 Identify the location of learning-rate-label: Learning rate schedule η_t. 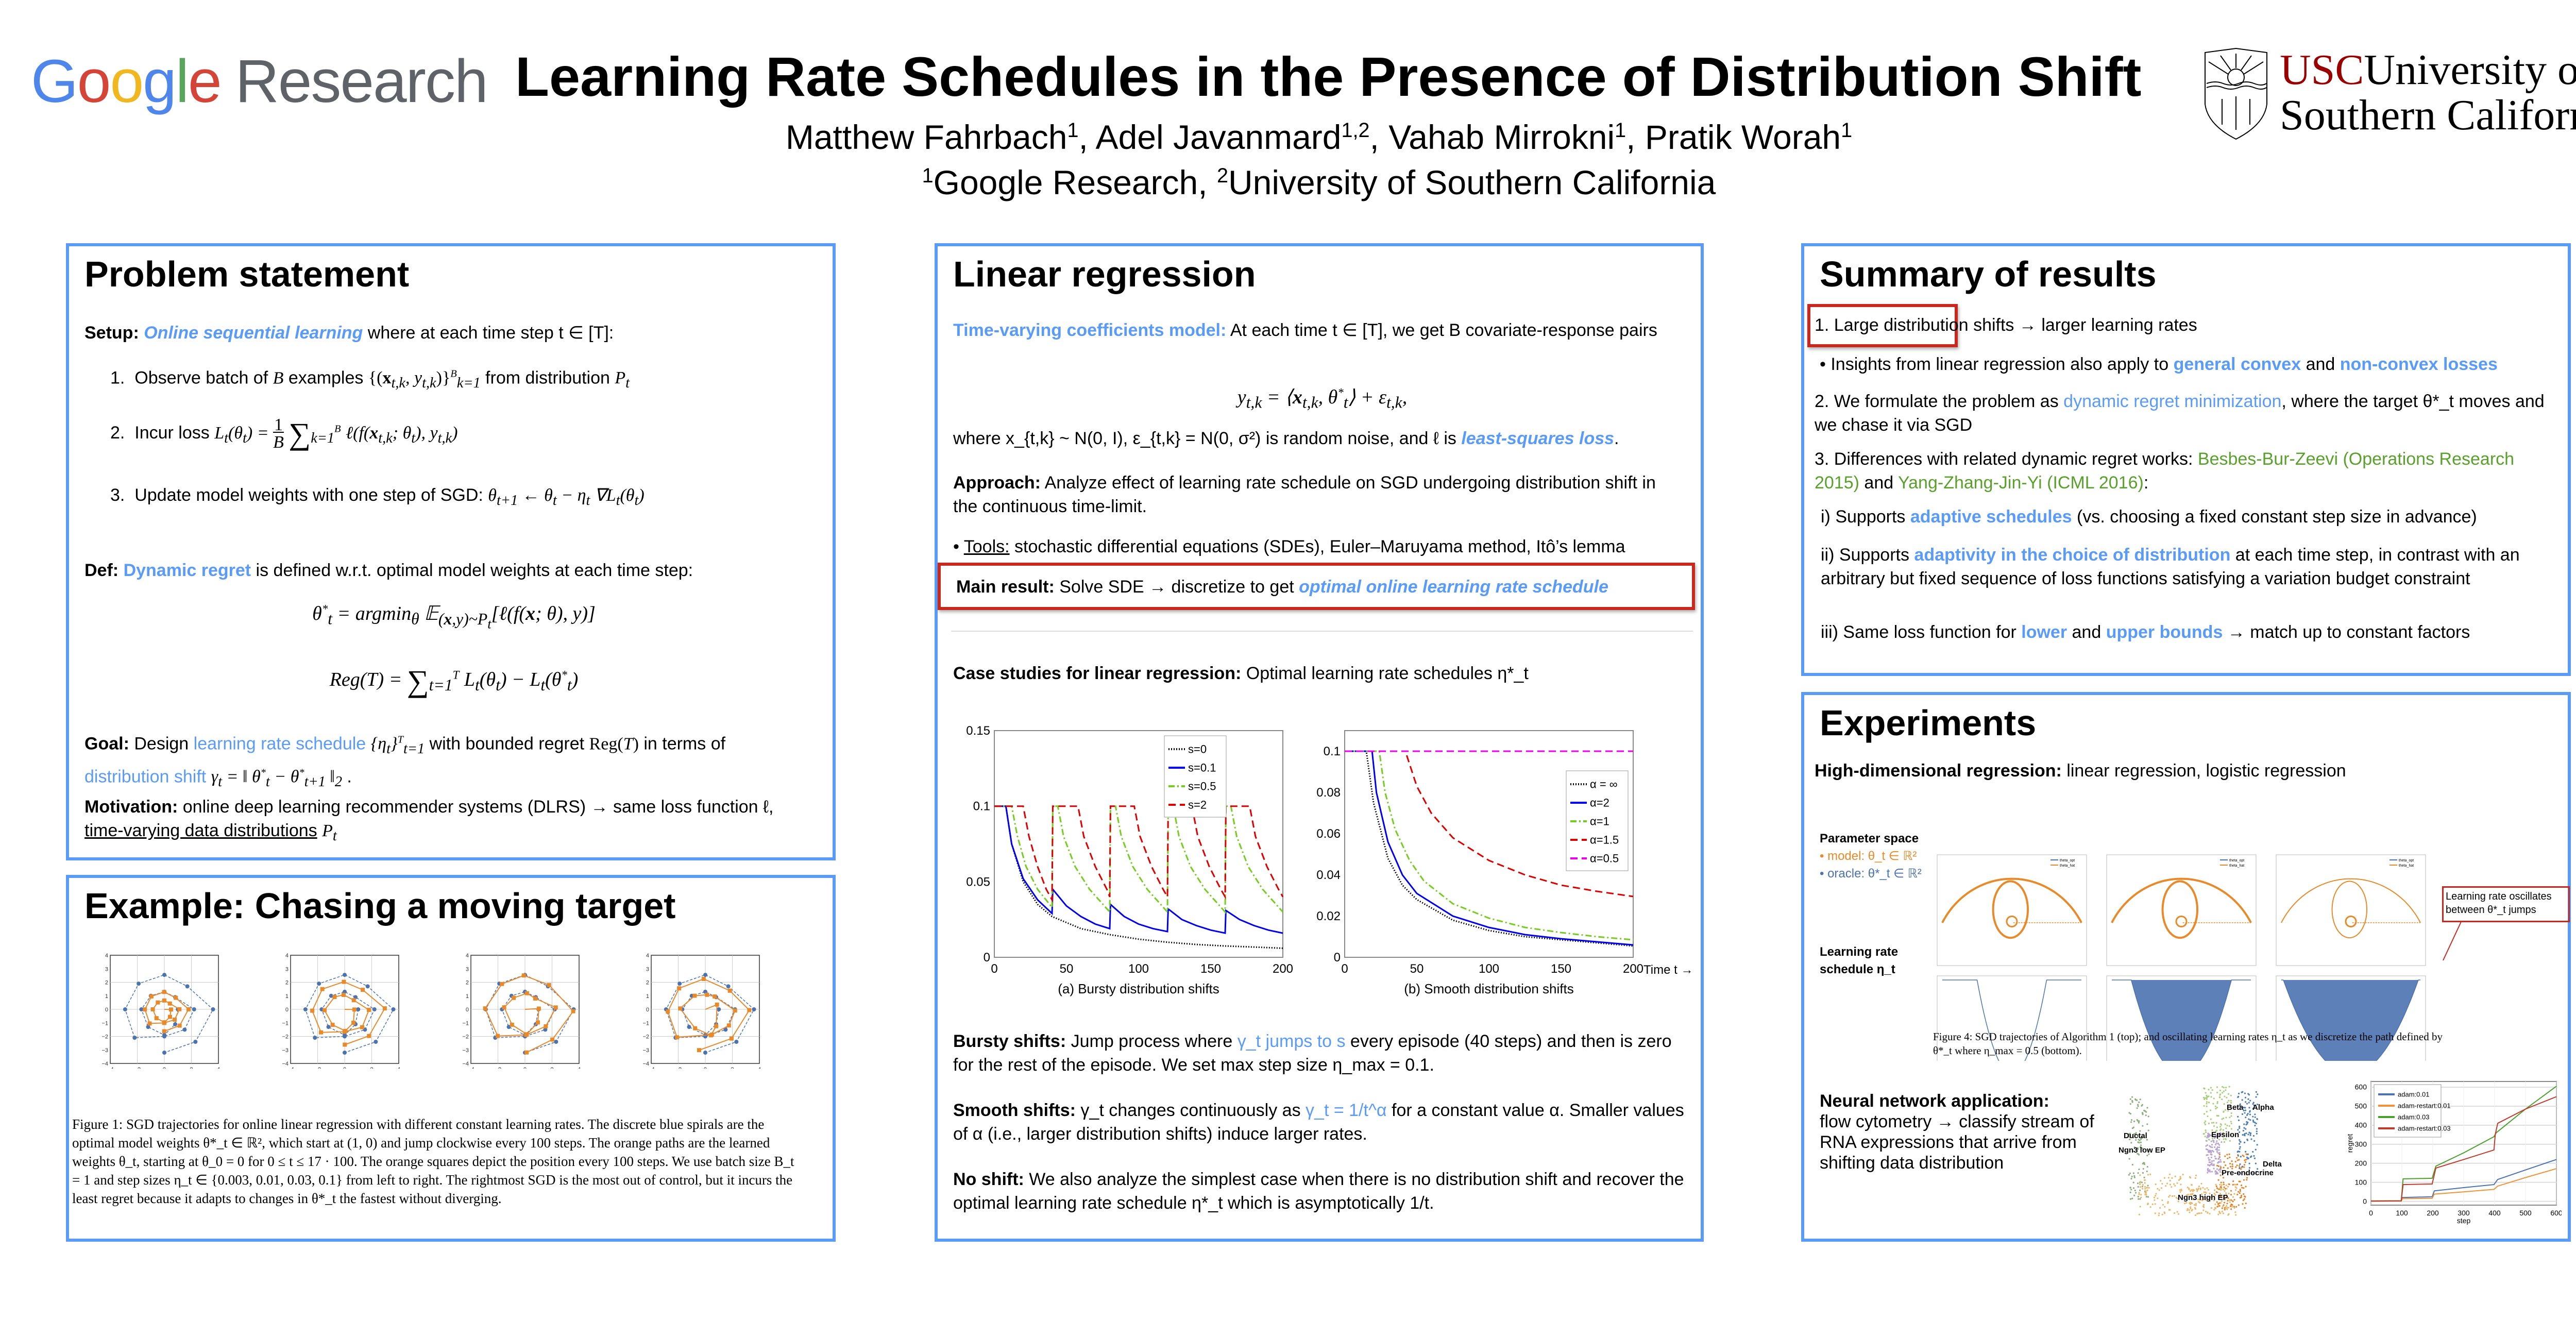
(1859, 960).